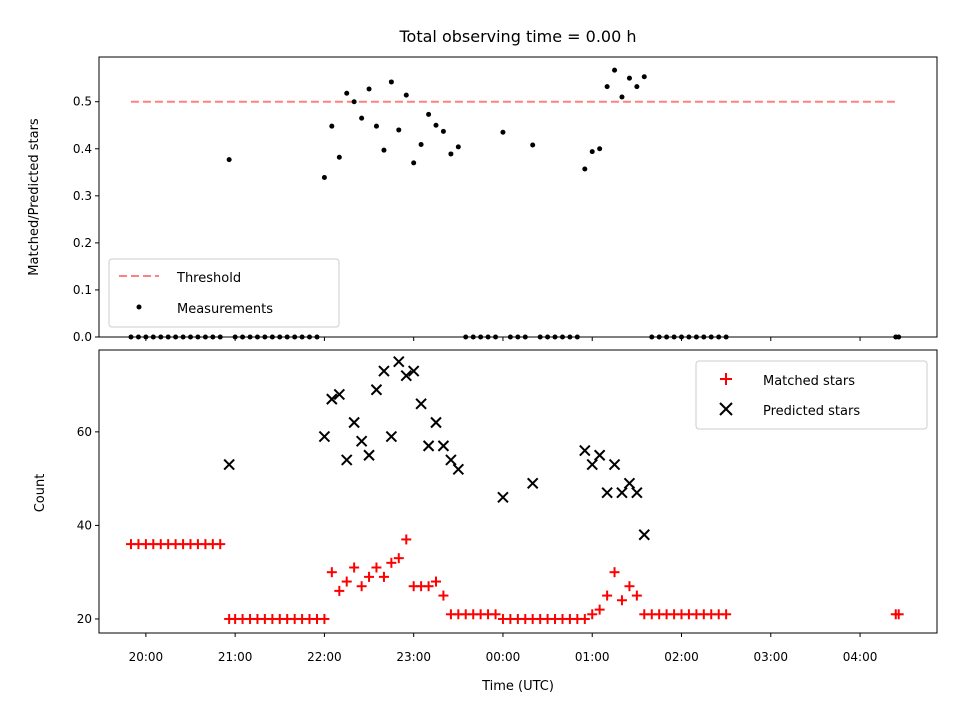  I want to click on bottom-x-tick-label: 02:00, so click(681, 657).